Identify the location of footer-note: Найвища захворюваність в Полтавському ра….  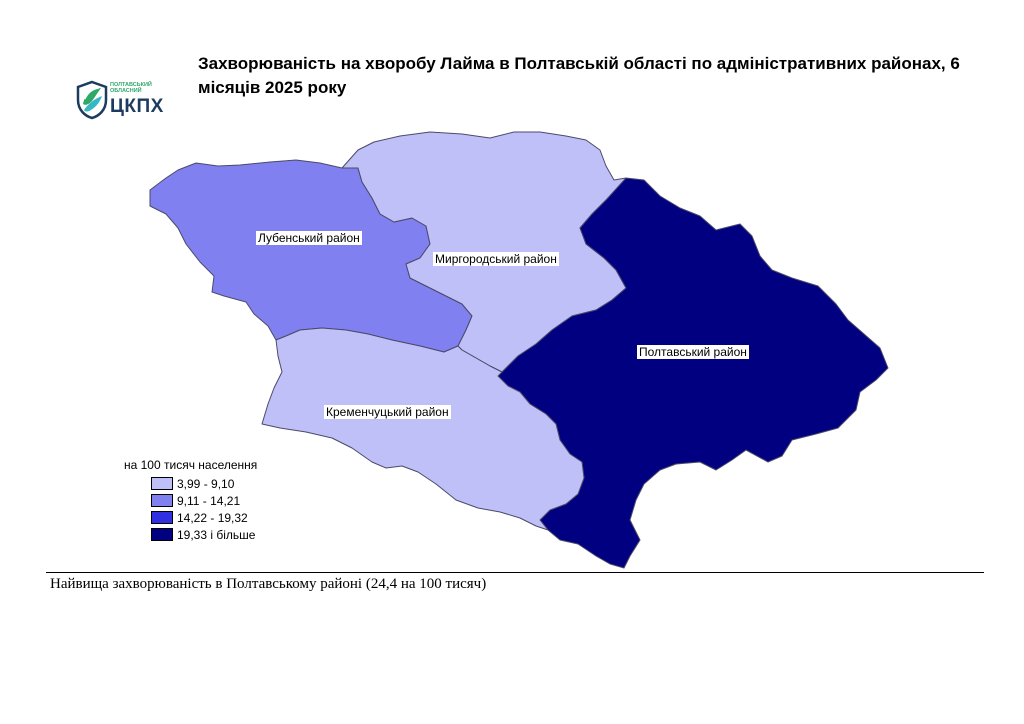
(268, 584).